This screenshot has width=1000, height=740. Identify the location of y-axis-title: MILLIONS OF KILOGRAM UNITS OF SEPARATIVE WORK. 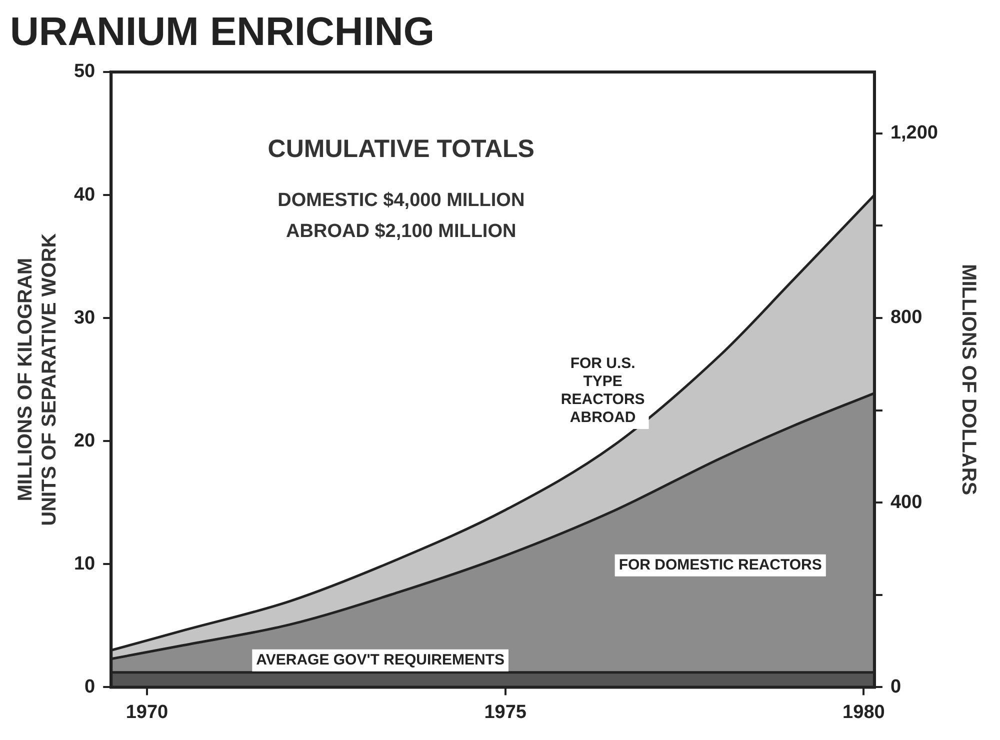
(37, 379).